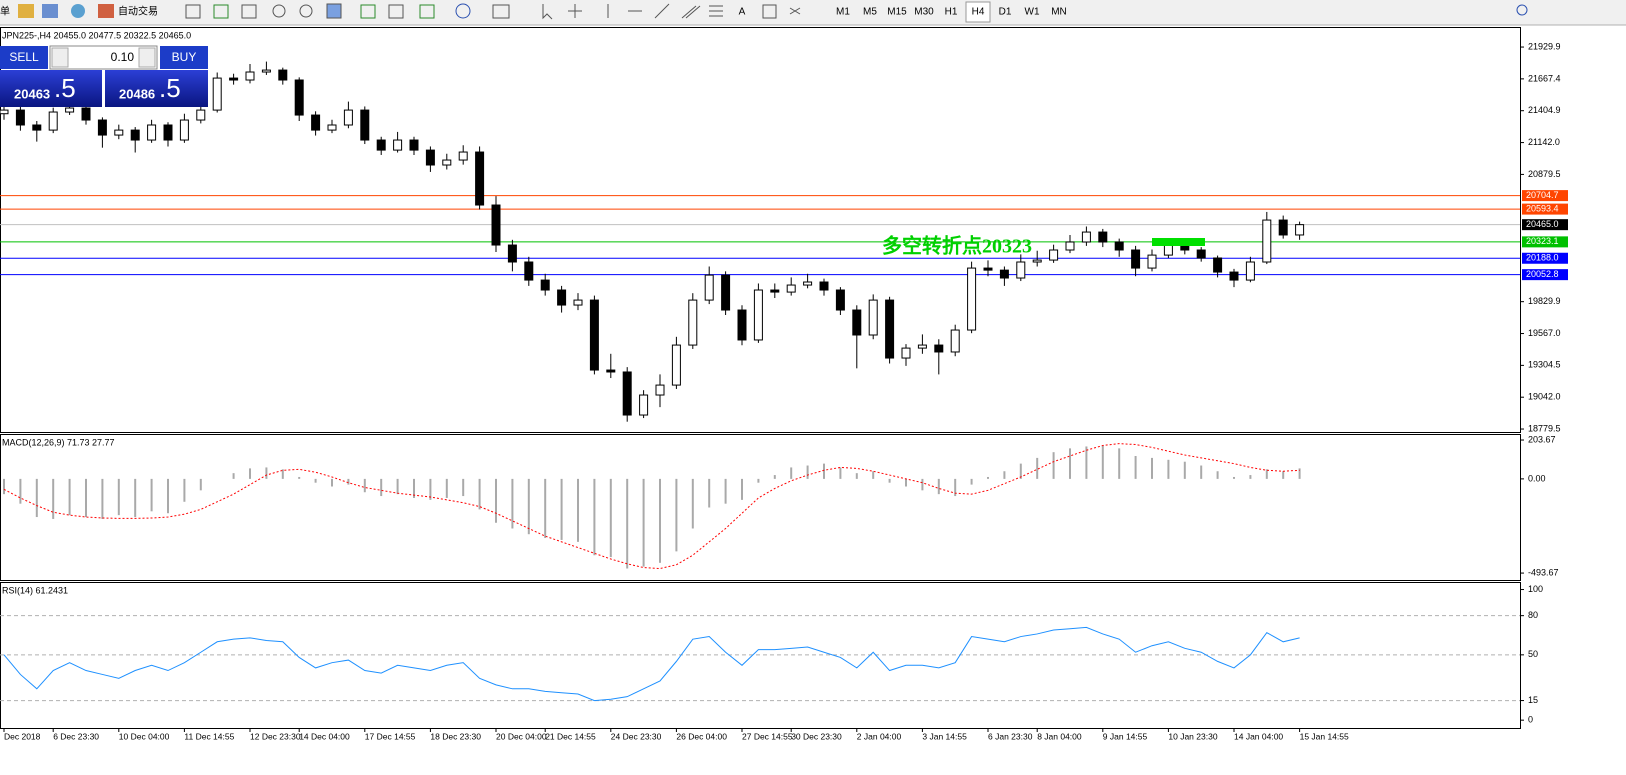 The image size is (1626, 775). What do you see at coordinates (870, 12) in the screenshot?
I see `timeframe: M5` at bounding box center [870, 12].